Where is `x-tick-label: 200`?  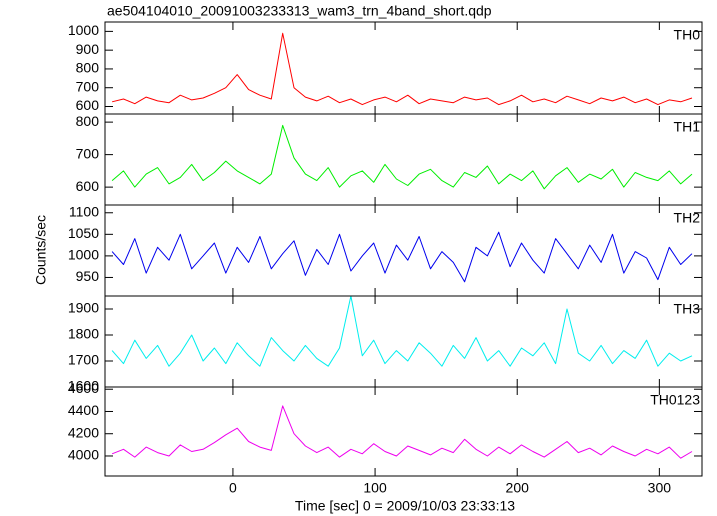 x-tick-label: 200 is located at coordinates (518, 488).